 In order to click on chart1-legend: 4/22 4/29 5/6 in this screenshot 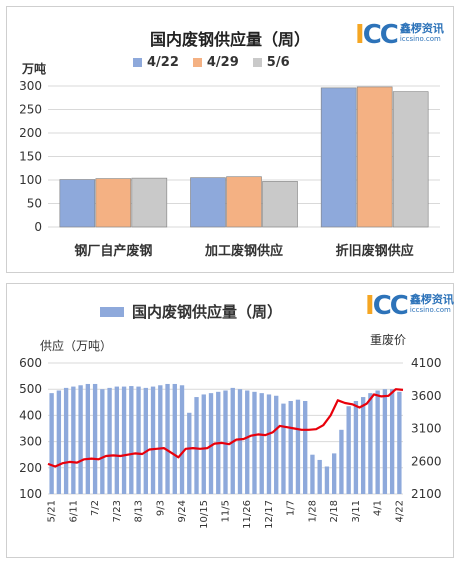, I will do `click(211, 62)`.